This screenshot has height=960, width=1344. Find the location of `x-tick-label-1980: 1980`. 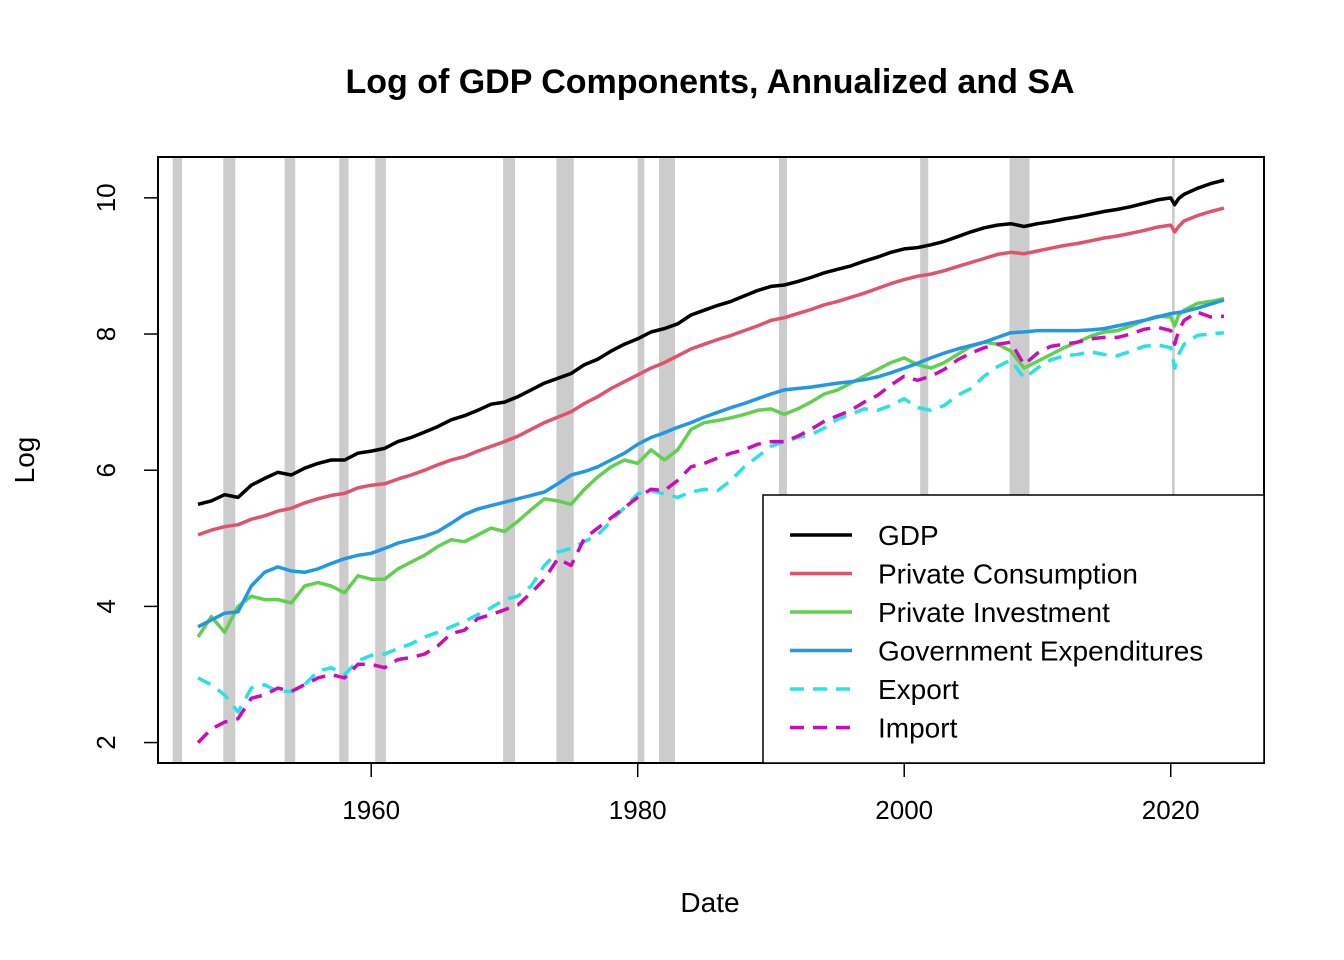

x-tick-label-1980: 1980 is located at coordinates (638, 810).